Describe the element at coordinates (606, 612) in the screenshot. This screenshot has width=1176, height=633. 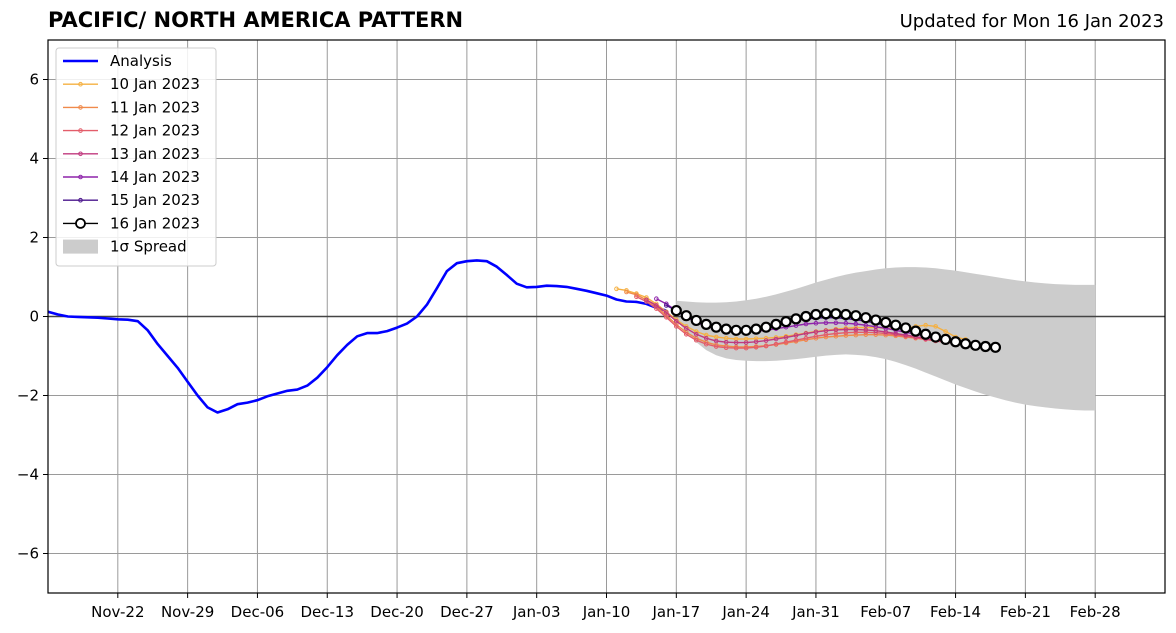
I see `x-tick-label: Jan-10` at that location.